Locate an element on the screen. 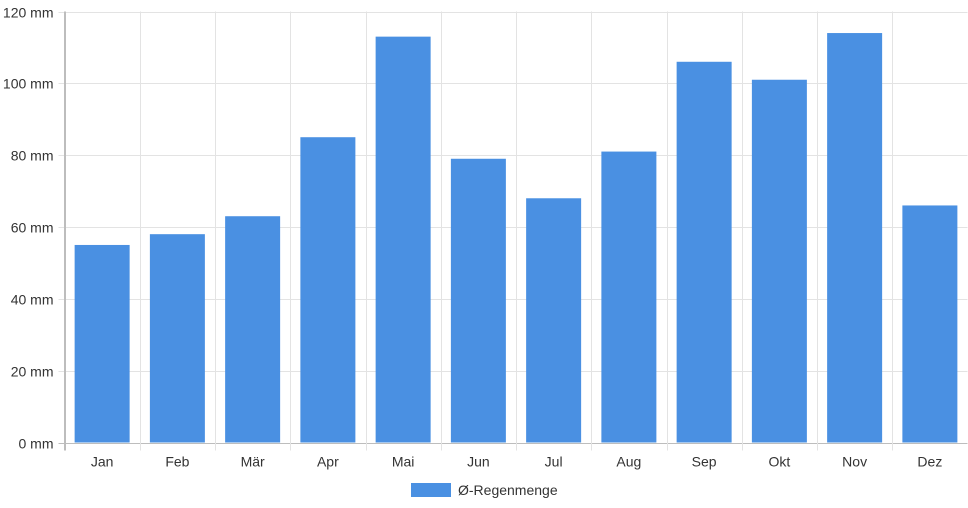 The image size is (968, 508). bar-mär is located at coordinates (253, 329).